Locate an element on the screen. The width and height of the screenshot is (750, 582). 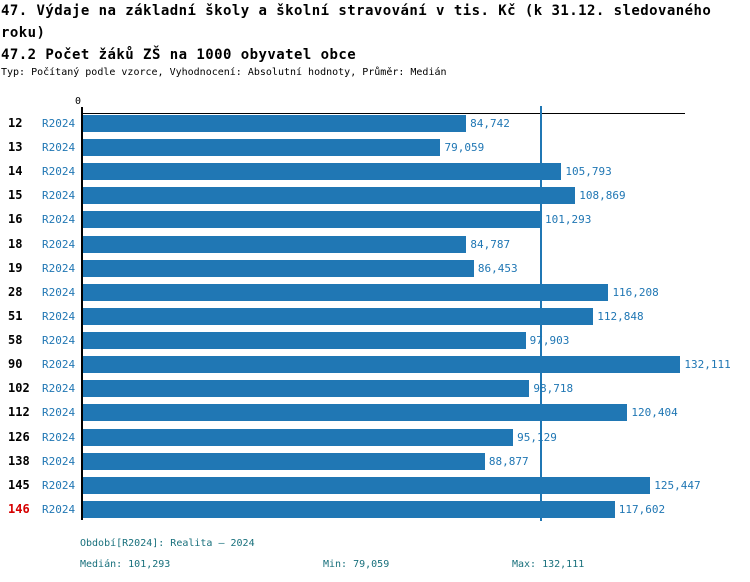
chart-row: 126 R2024 95,129 is located at coordinates (375, 437).